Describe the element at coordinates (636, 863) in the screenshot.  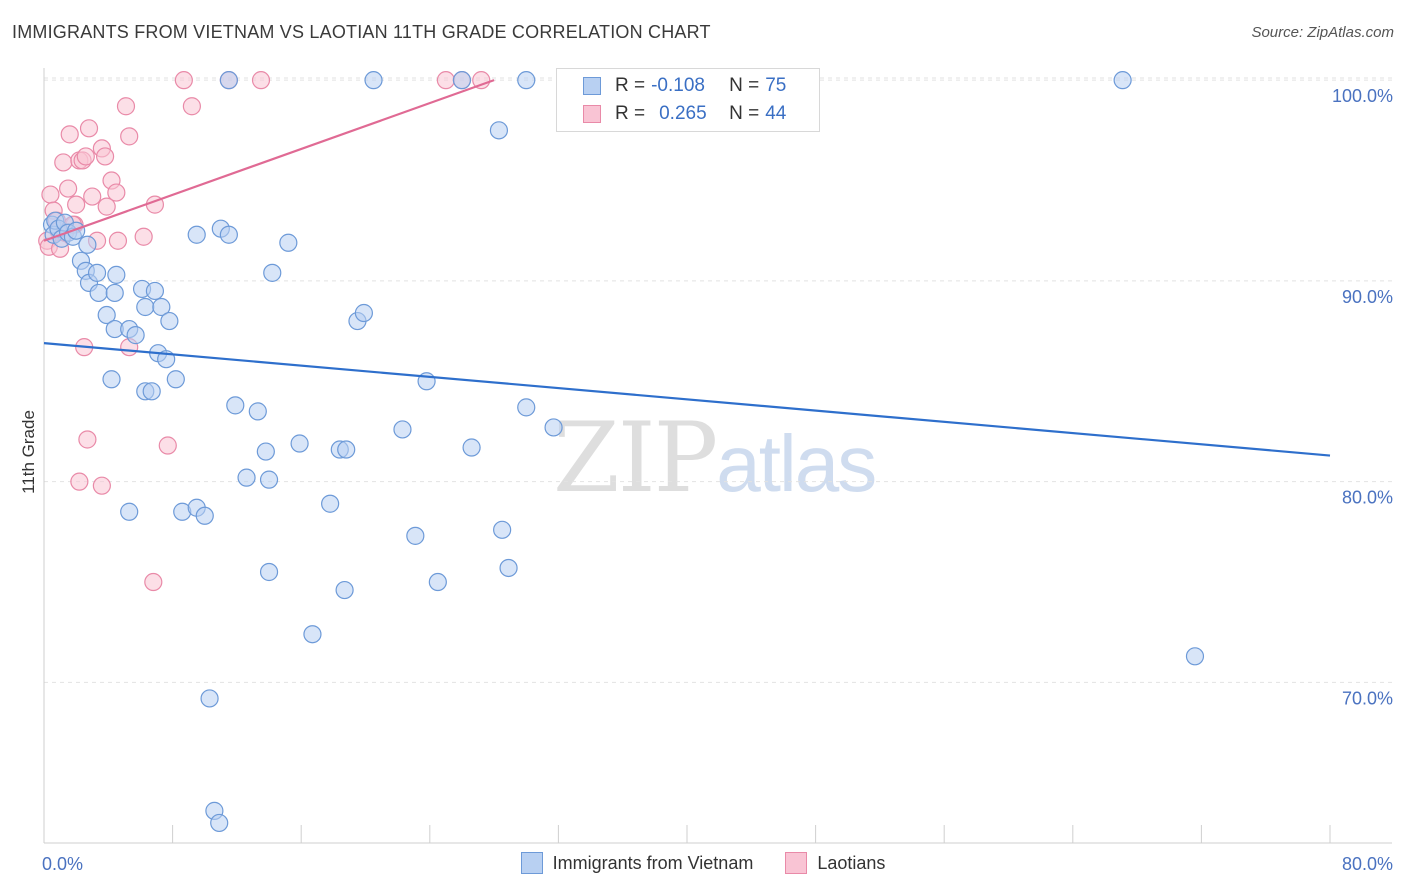
I see `legend-item-vietnam: Immigrants from Vietnam` at that location.